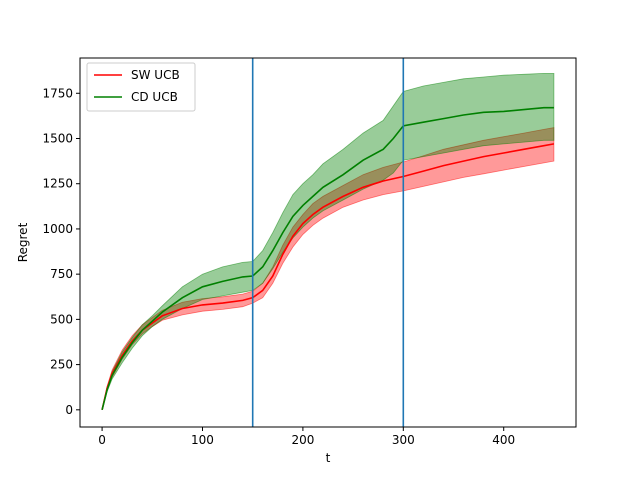 Image resolution: width=640 pixels, height=480 pixels. I want to click on x-axis-ticks: 0 100 200 300 400, so click(306, 437).